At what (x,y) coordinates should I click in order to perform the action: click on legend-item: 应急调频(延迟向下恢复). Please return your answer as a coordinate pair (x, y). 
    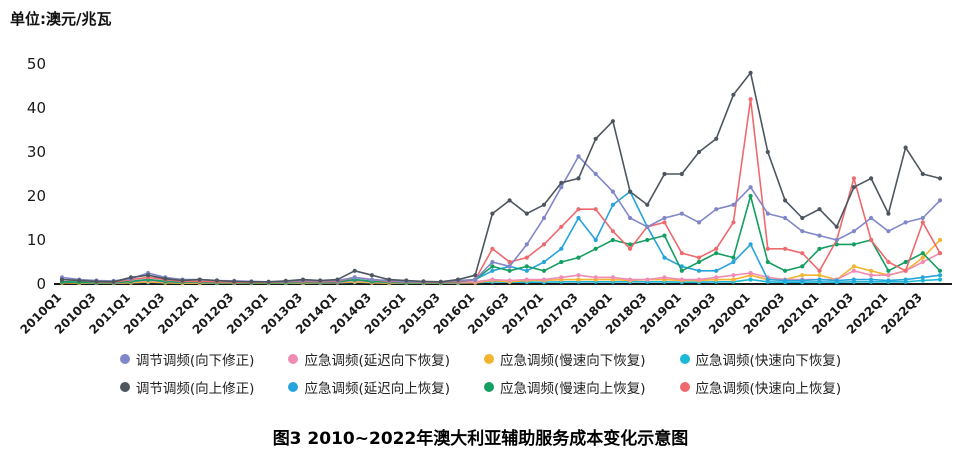
    Looking at the image, I should click on (369, 359).